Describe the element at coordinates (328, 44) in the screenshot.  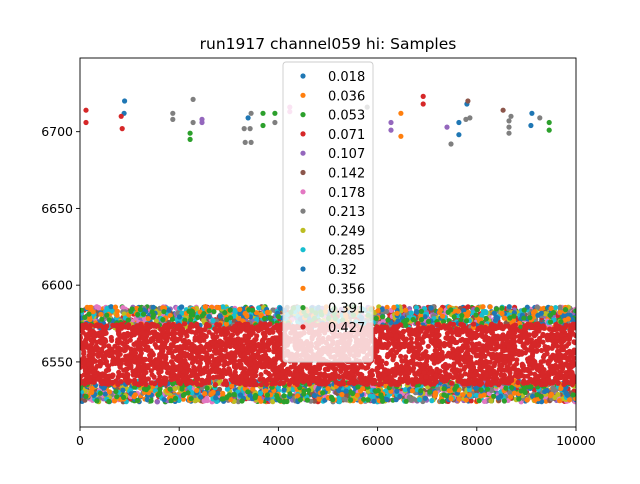
I see `chart-title: run1917 channel059 hi: Samples` at that location.